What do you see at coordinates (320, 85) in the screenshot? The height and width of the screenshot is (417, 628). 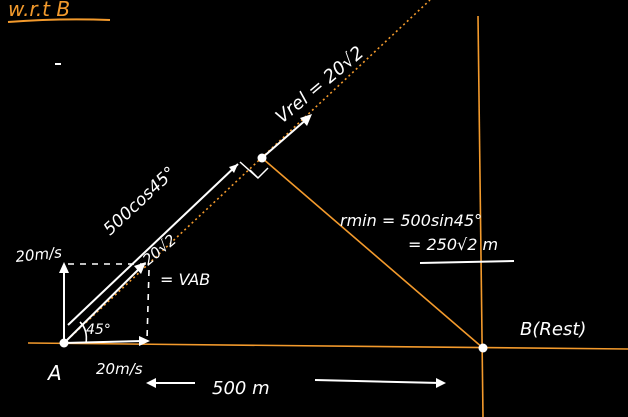 I see `vrel-label: Vrel = 20√2` at bounding box center [320, 85].